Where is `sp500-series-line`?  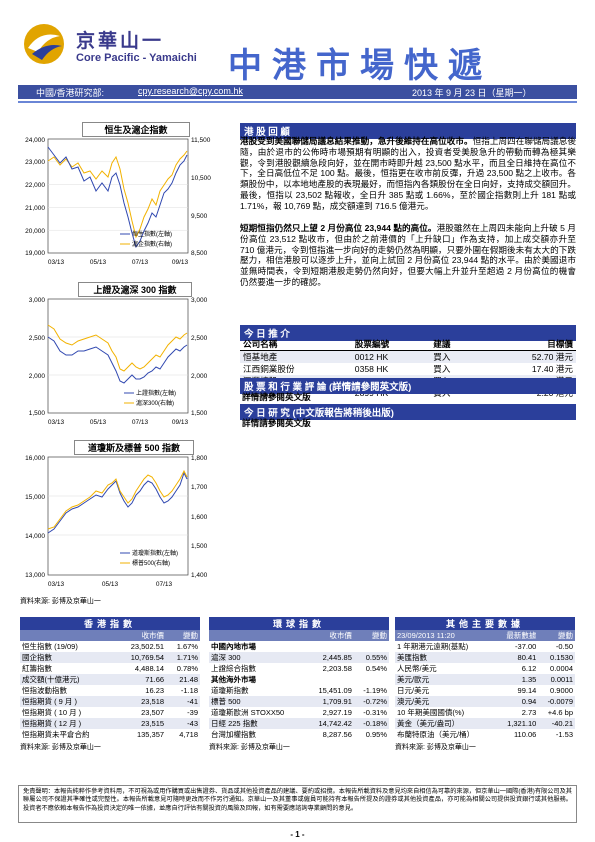 sp500-series-line is located at coordinates (117, 499).